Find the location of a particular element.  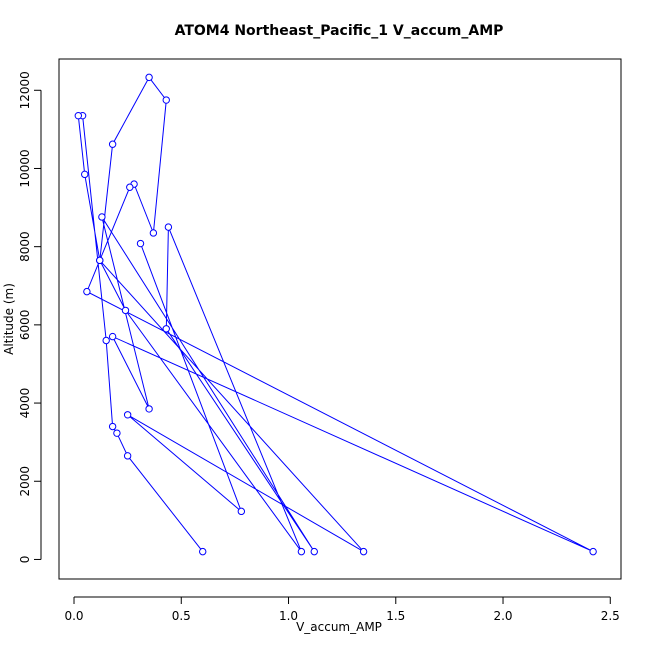

y-tick-label: 6000 is located at coordinates (25, 325).